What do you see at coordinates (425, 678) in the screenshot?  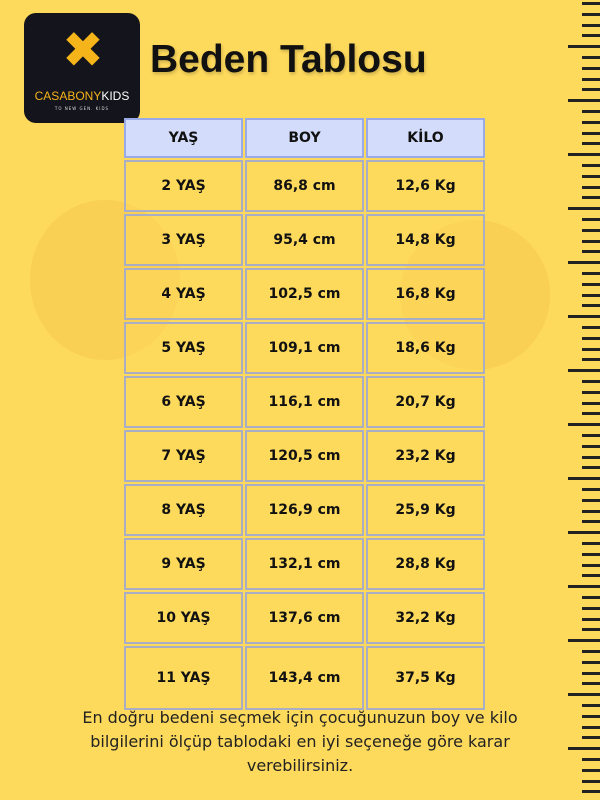 I see `cell-weight: 37,5 Kg` at bounding box center [425, 678].